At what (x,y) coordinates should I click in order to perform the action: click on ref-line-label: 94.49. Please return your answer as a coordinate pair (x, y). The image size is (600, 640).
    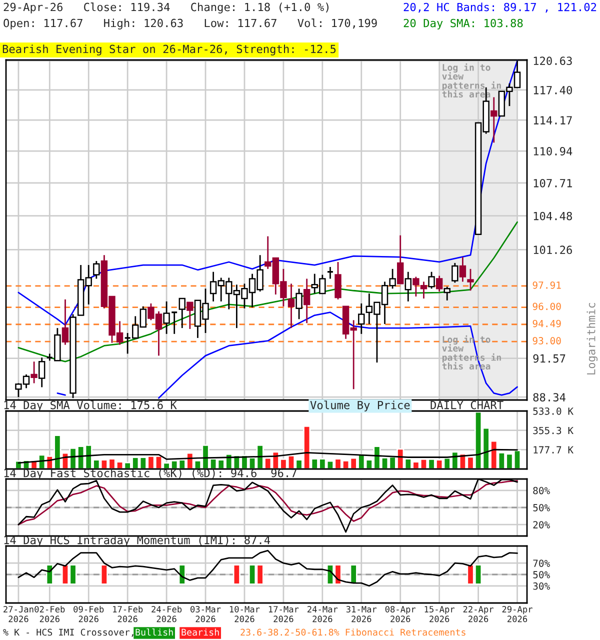
    Looking at the image, I should click on (546, 324).